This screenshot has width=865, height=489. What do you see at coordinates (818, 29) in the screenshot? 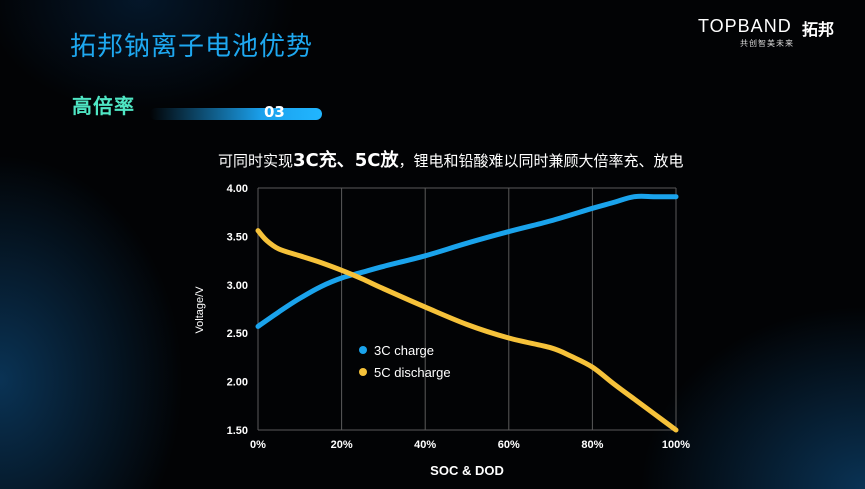
I see `logo-chinese: 拓邦` at bounding box center [818, 29].